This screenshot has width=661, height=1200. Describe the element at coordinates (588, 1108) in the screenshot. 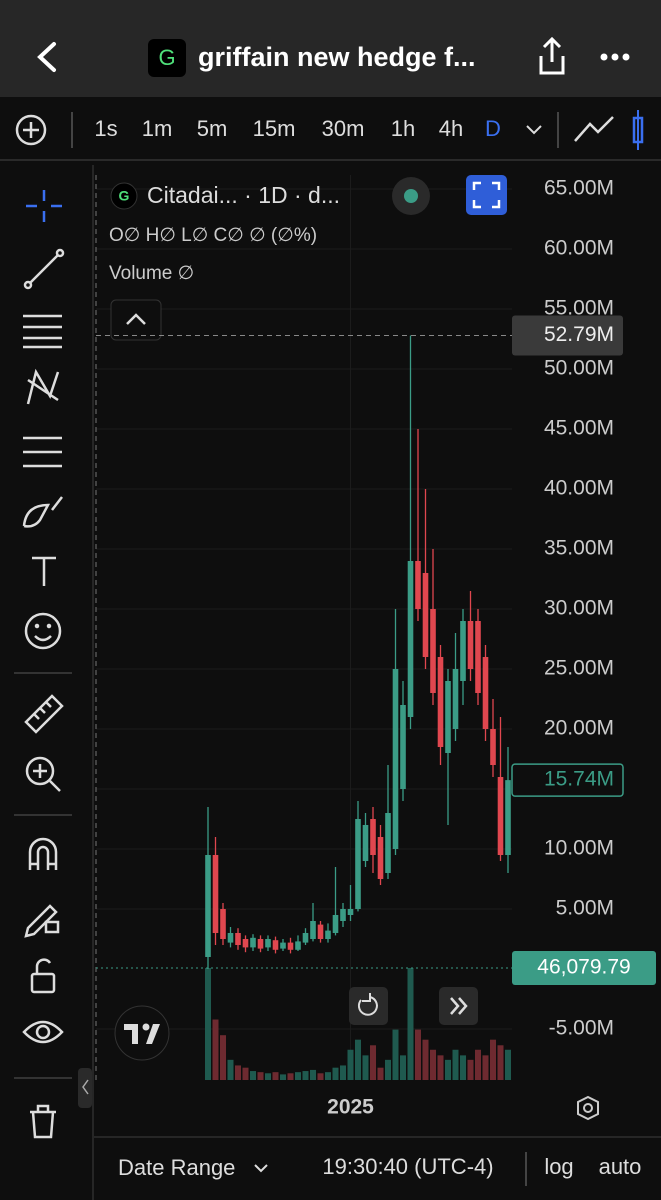

I see `settings-button` at that location.